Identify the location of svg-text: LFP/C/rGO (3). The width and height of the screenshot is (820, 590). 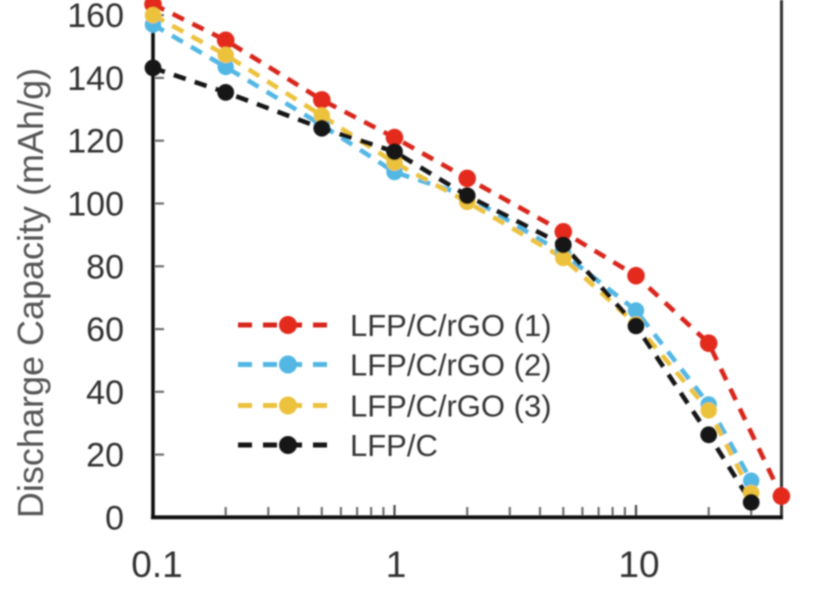
(451, 406).